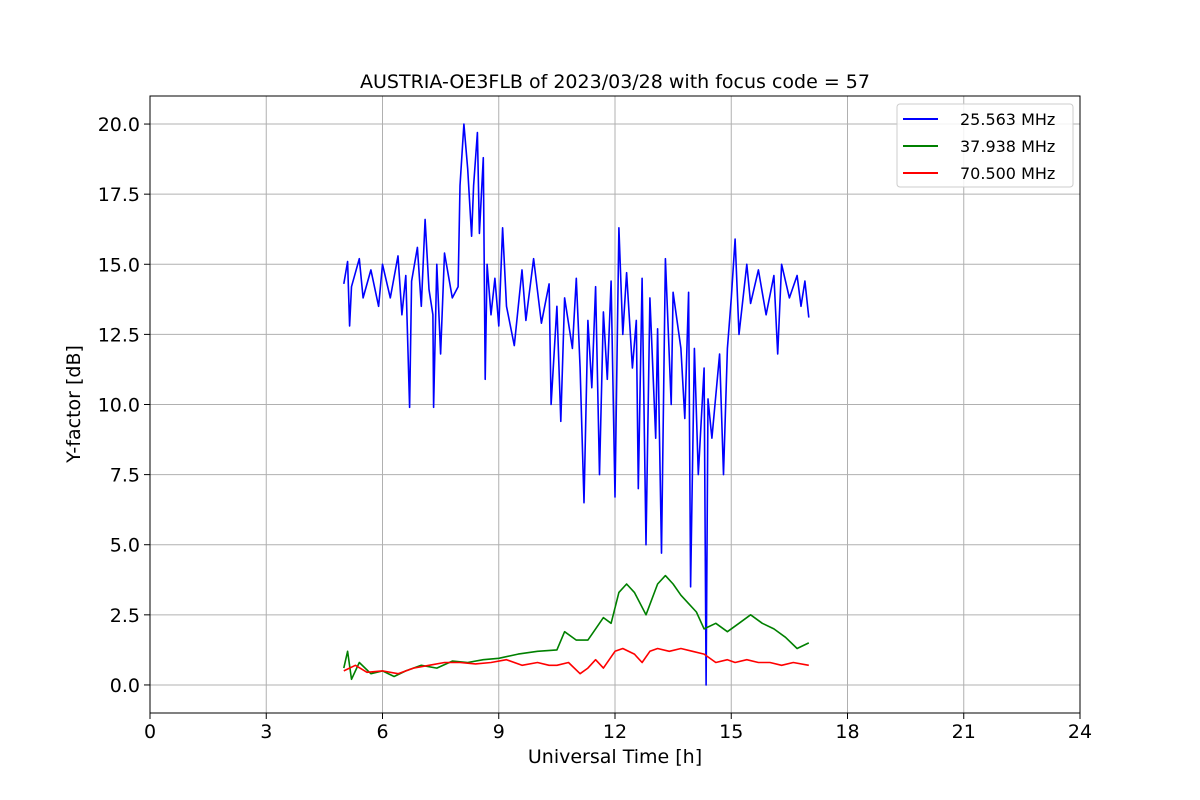 This screenshot has height=800, width=1200. What do you see at coordinates (382, 732) in the screenshot?
I see `x-tick-label: 6` at bounding box center [382, 732].